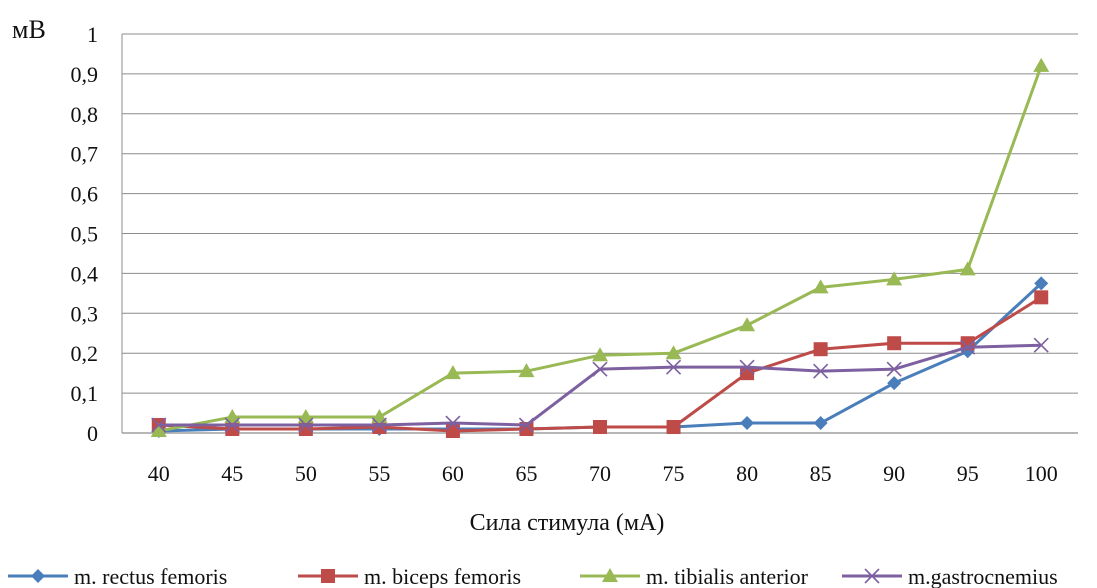 The height and width of the screenshot is (588, 1097). What do you see at coordinates (821, 473) in the screenshot?
I see `x-tick-label: 85` at bounding box center [821, 473].